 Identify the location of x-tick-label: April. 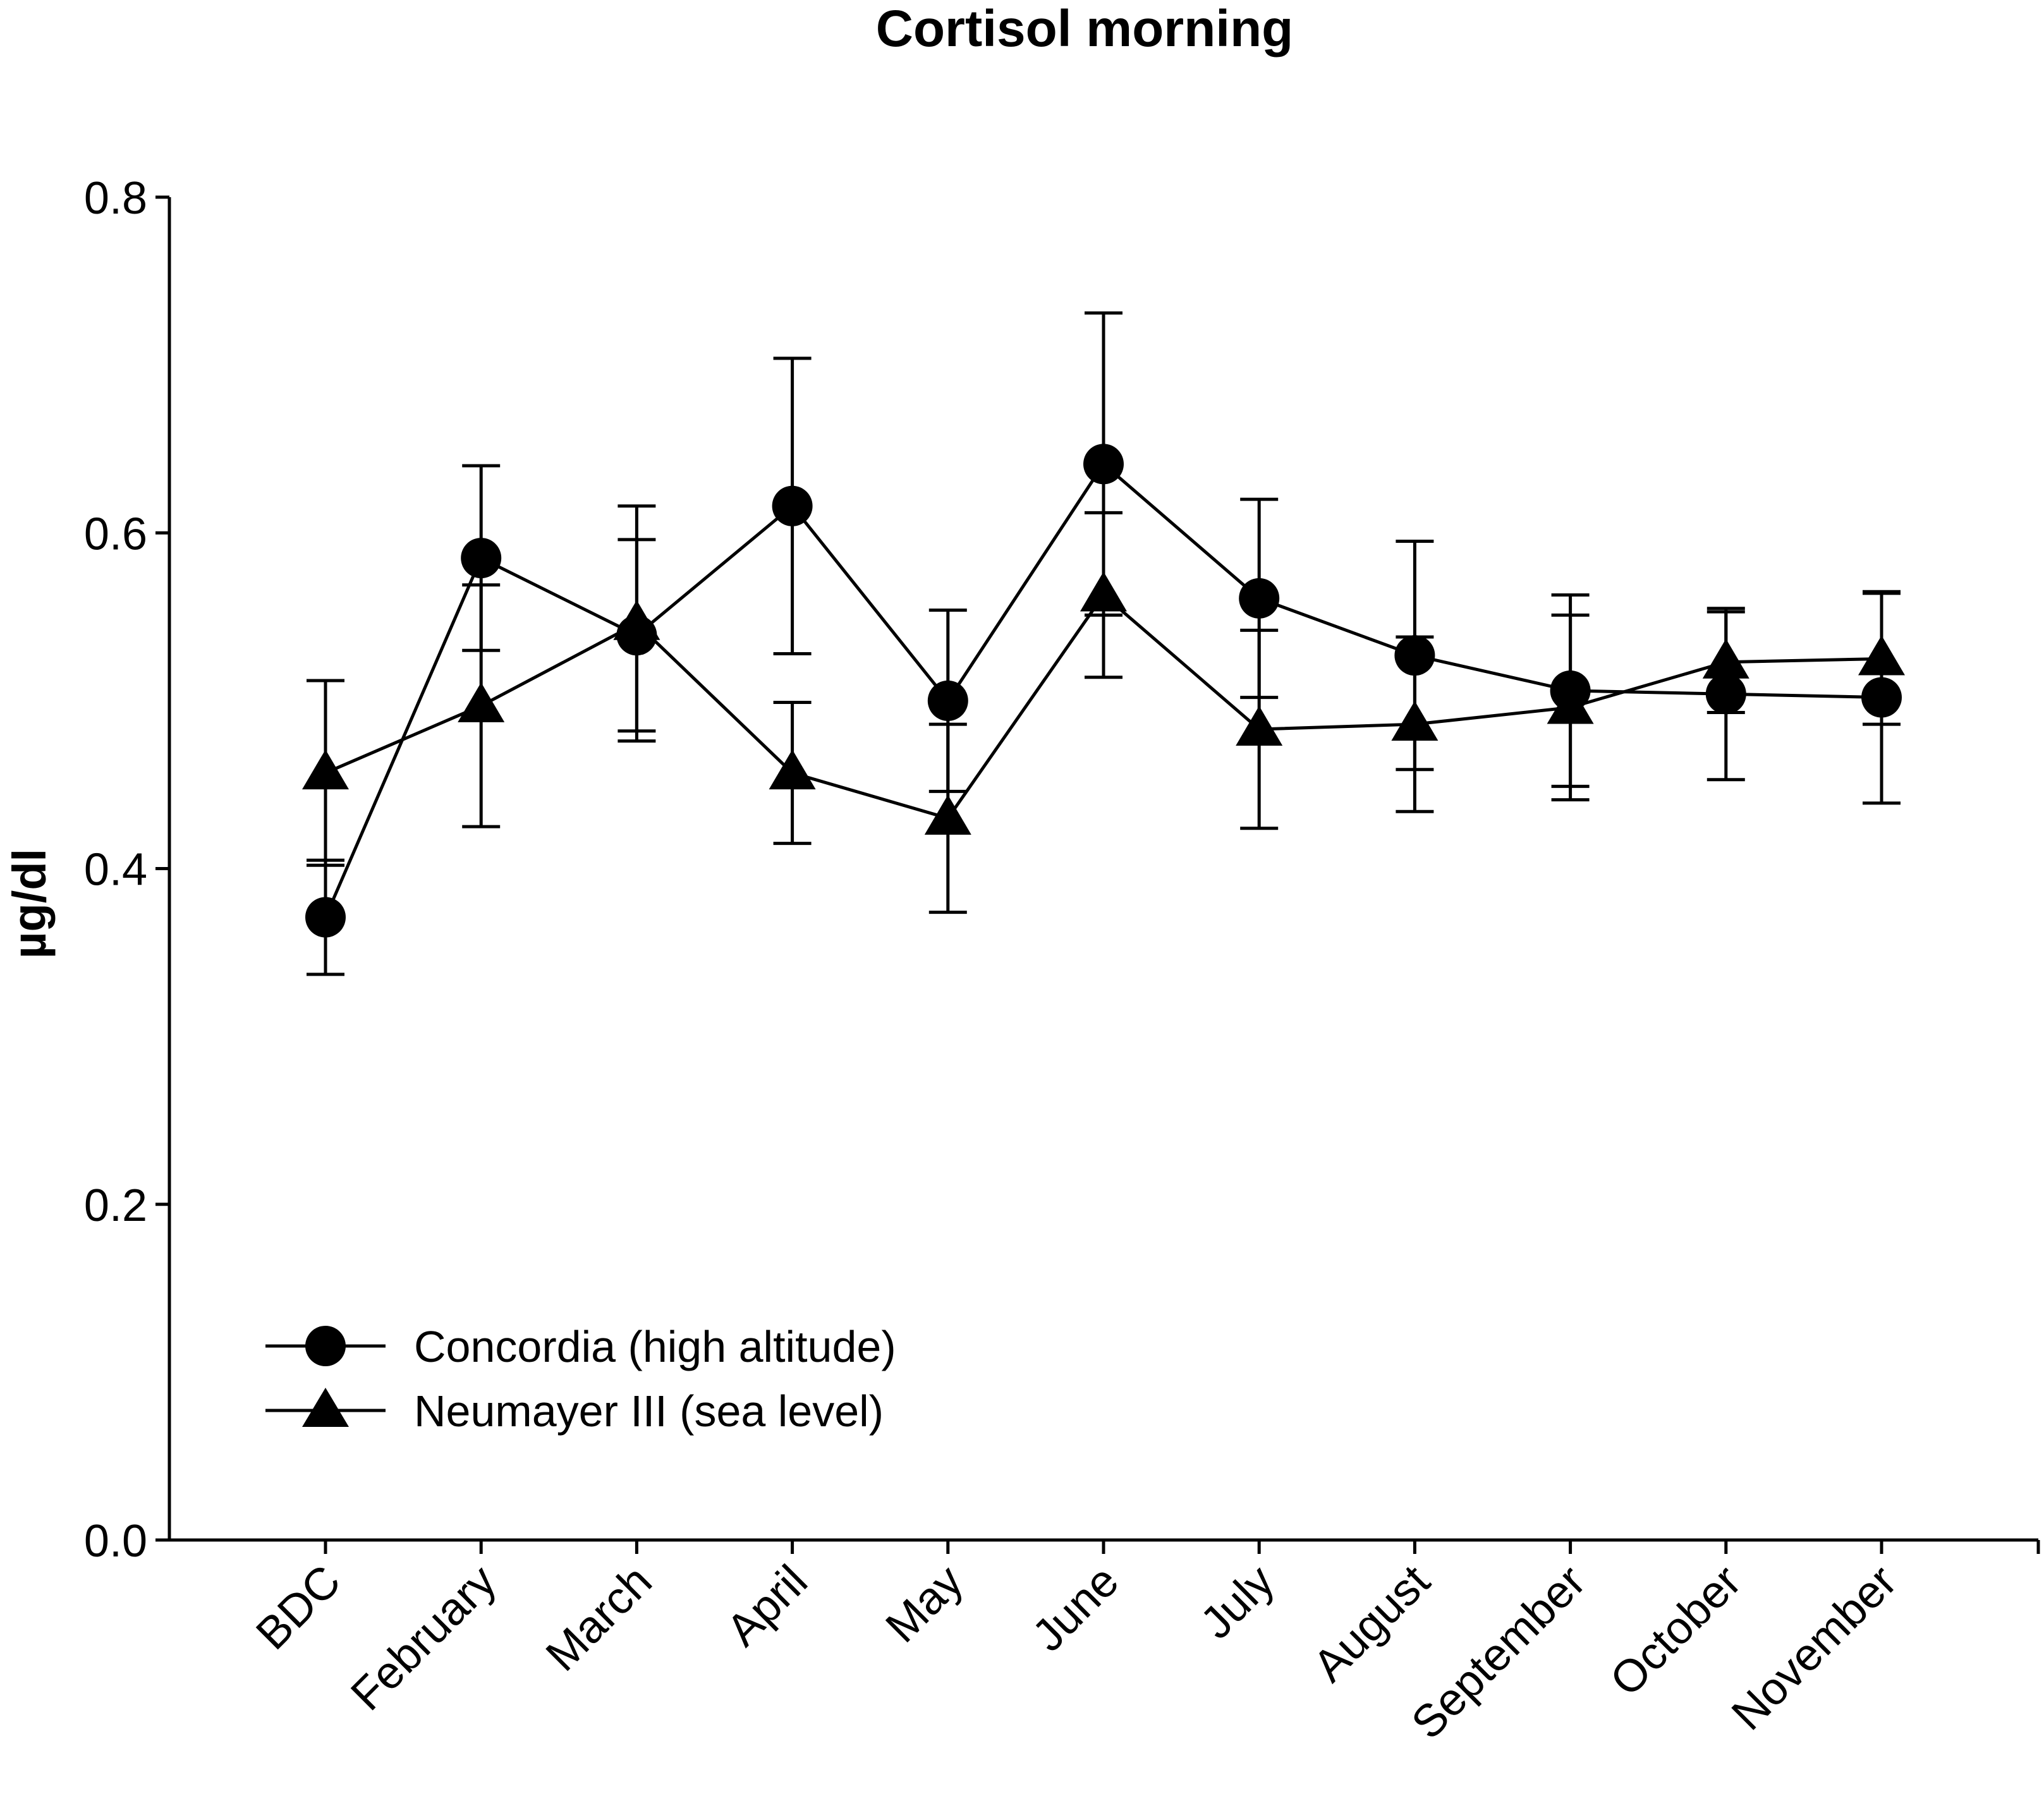
(767, 1606).